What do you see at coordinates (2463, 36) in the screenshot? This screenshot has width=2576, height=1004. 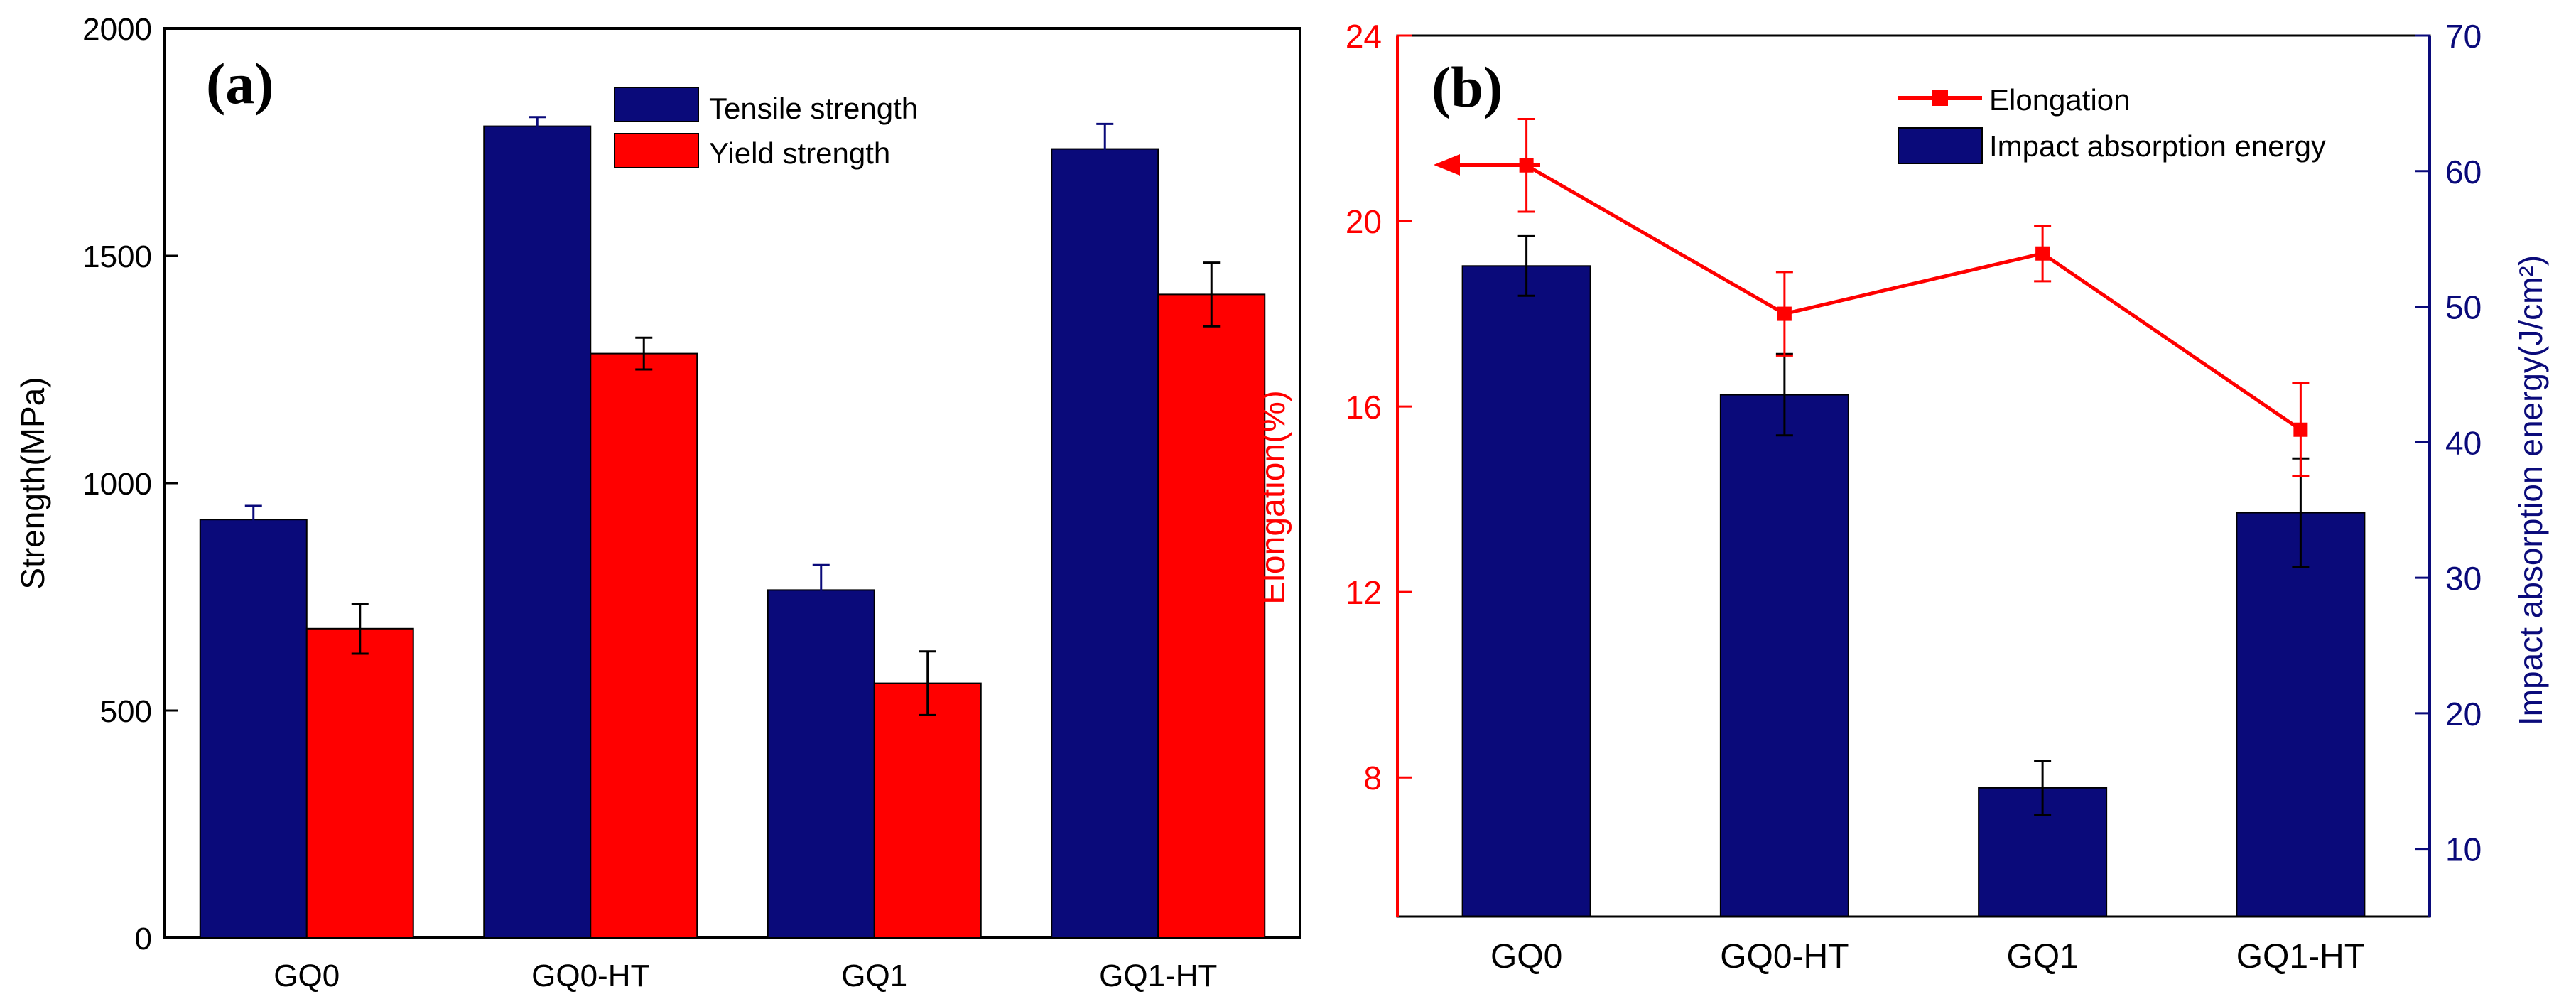 I see `right-tick-label: 70` at bounding box center [2463, 36].